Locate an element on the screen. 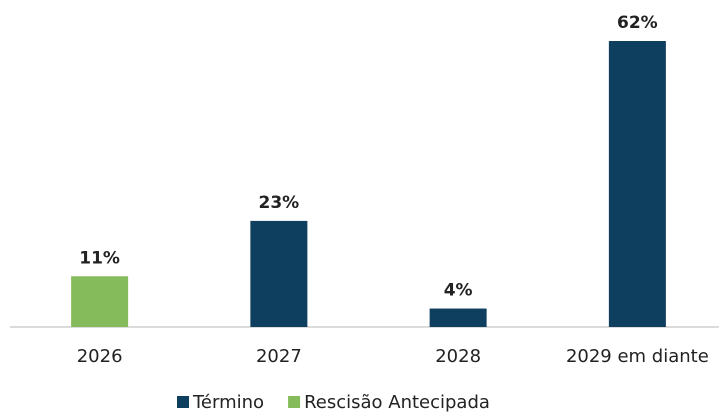  x-tick-label: 2027 is located at coordinates (279, 356).